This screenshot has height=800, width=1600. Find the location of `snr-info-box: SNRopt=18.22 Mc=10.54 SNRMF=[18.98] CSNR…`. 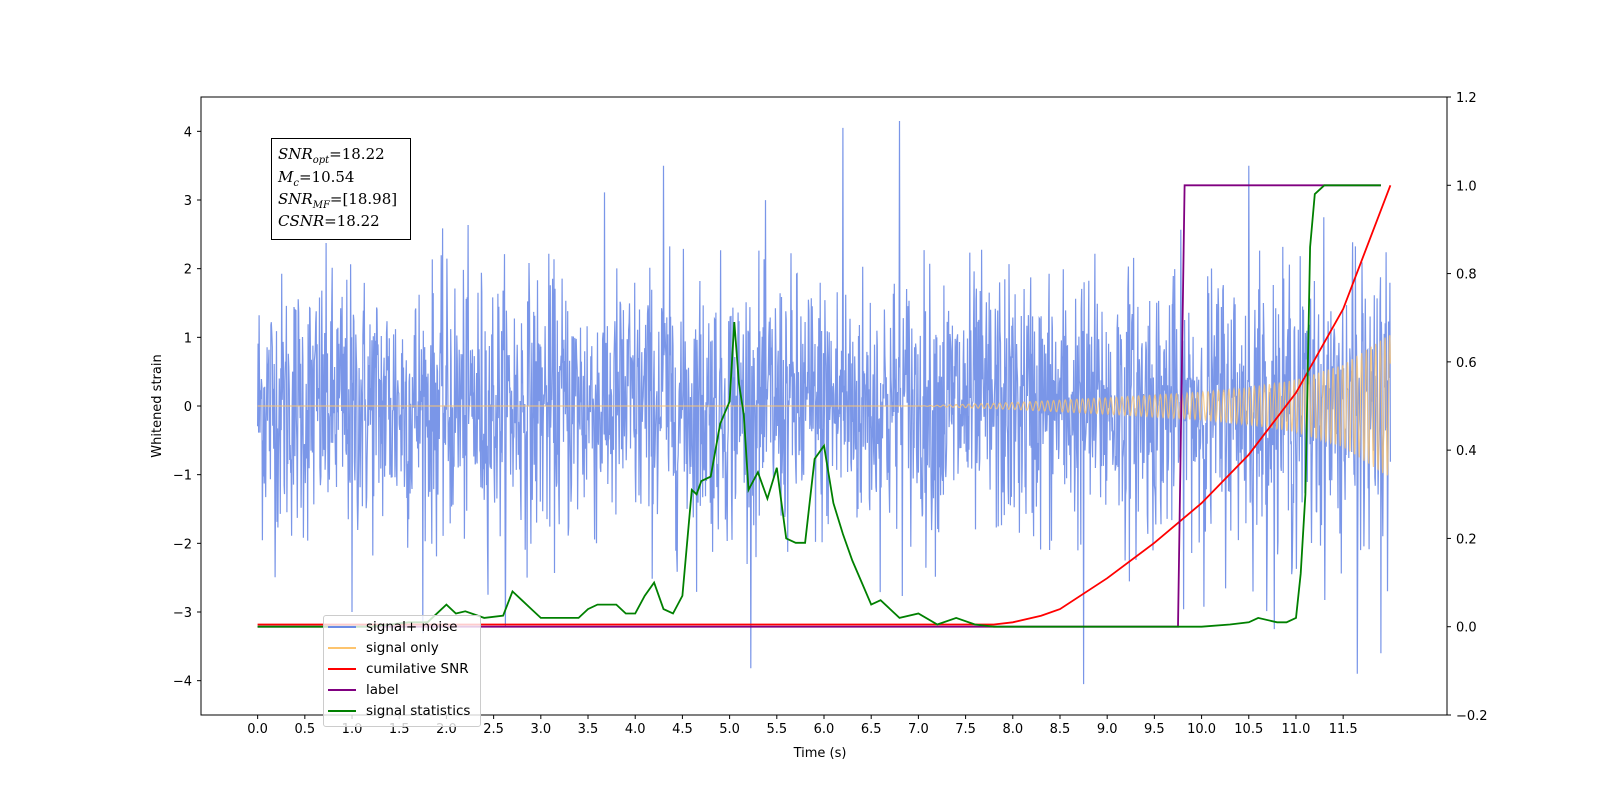

snr-info-box: SNRopt=18.22 Mc=10.54 SNRMF=[18.98] CSNR… is located at coordinates (341, 189).